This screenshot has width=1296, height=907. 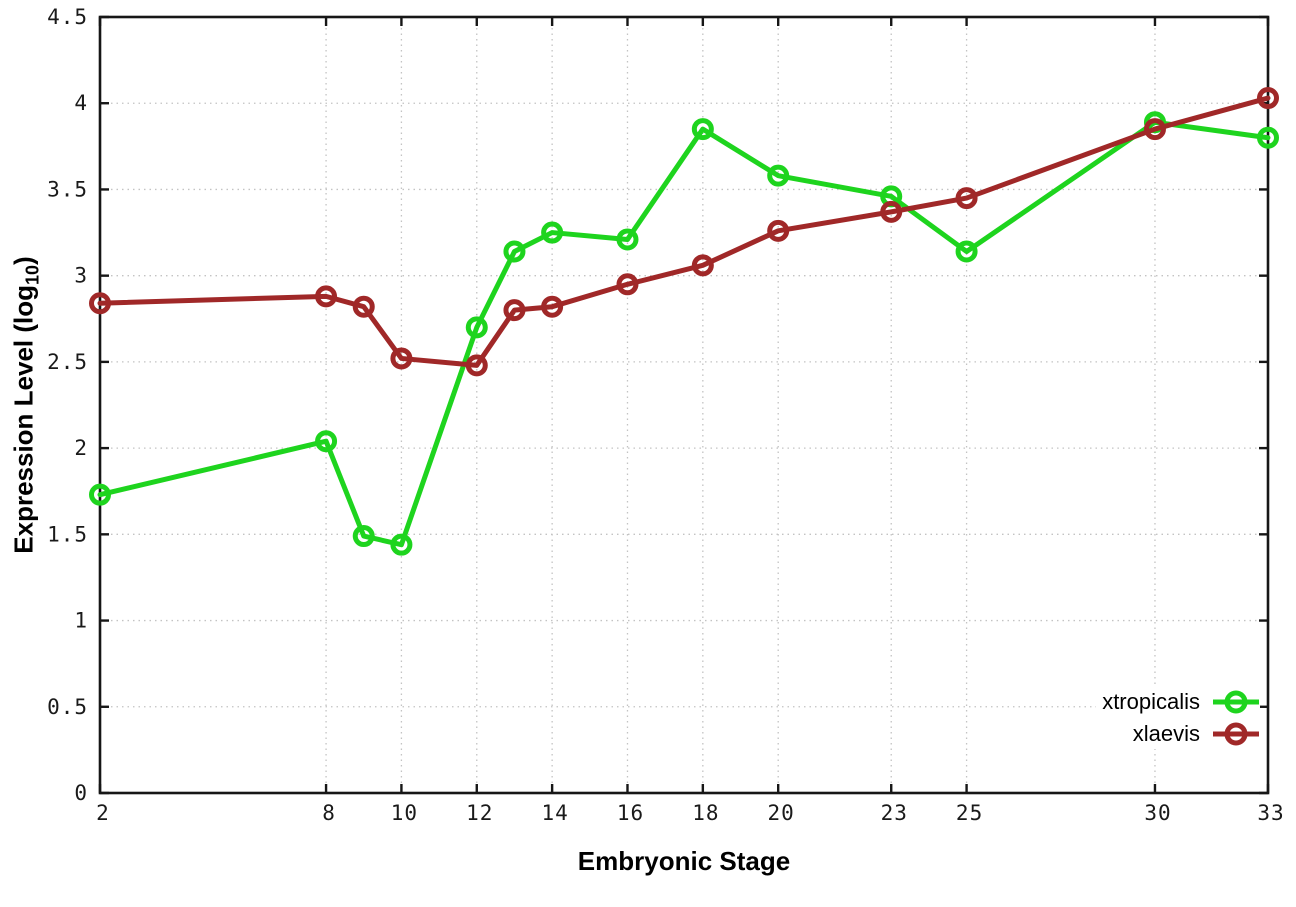 I want to click on legend-item-xlaevis: xlaevis, so click(x=1181, y=734).